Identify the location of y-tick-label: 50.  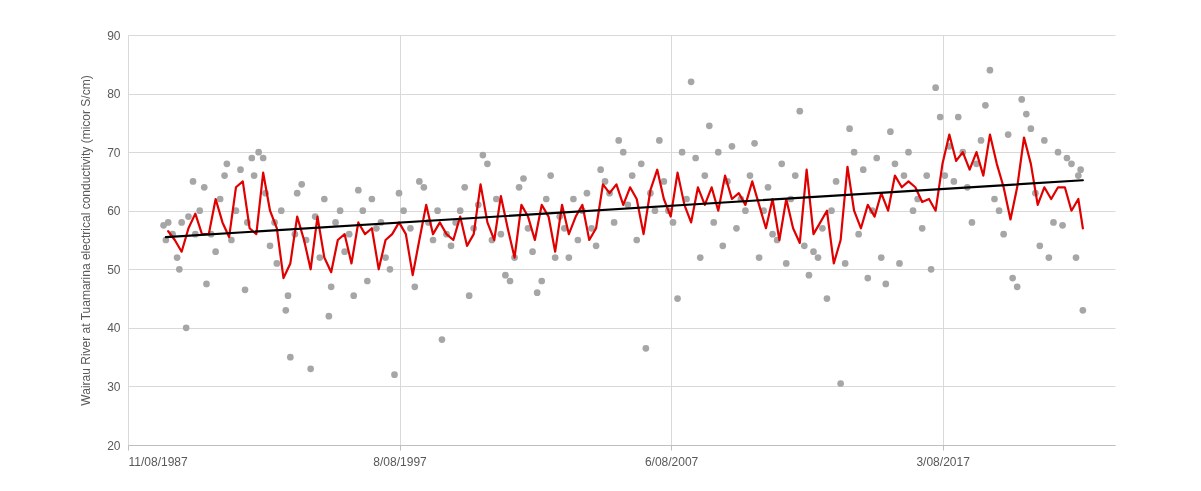
(114, 269).